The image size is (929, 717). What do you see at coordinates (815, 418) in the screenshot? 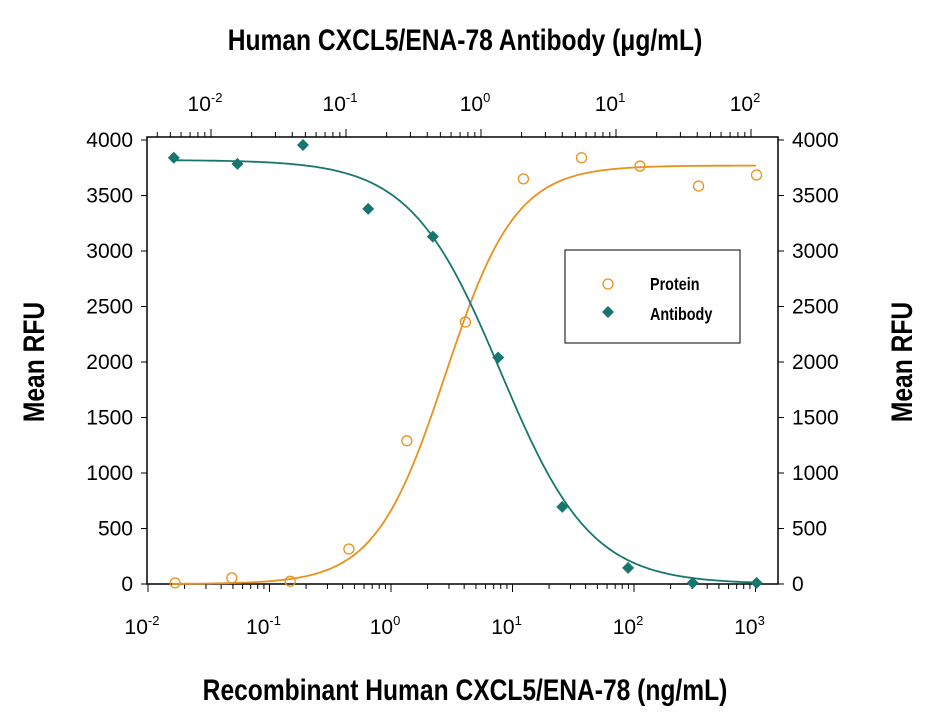
I see `y2-tick-label: 1500` at bounding box center [815, 418].